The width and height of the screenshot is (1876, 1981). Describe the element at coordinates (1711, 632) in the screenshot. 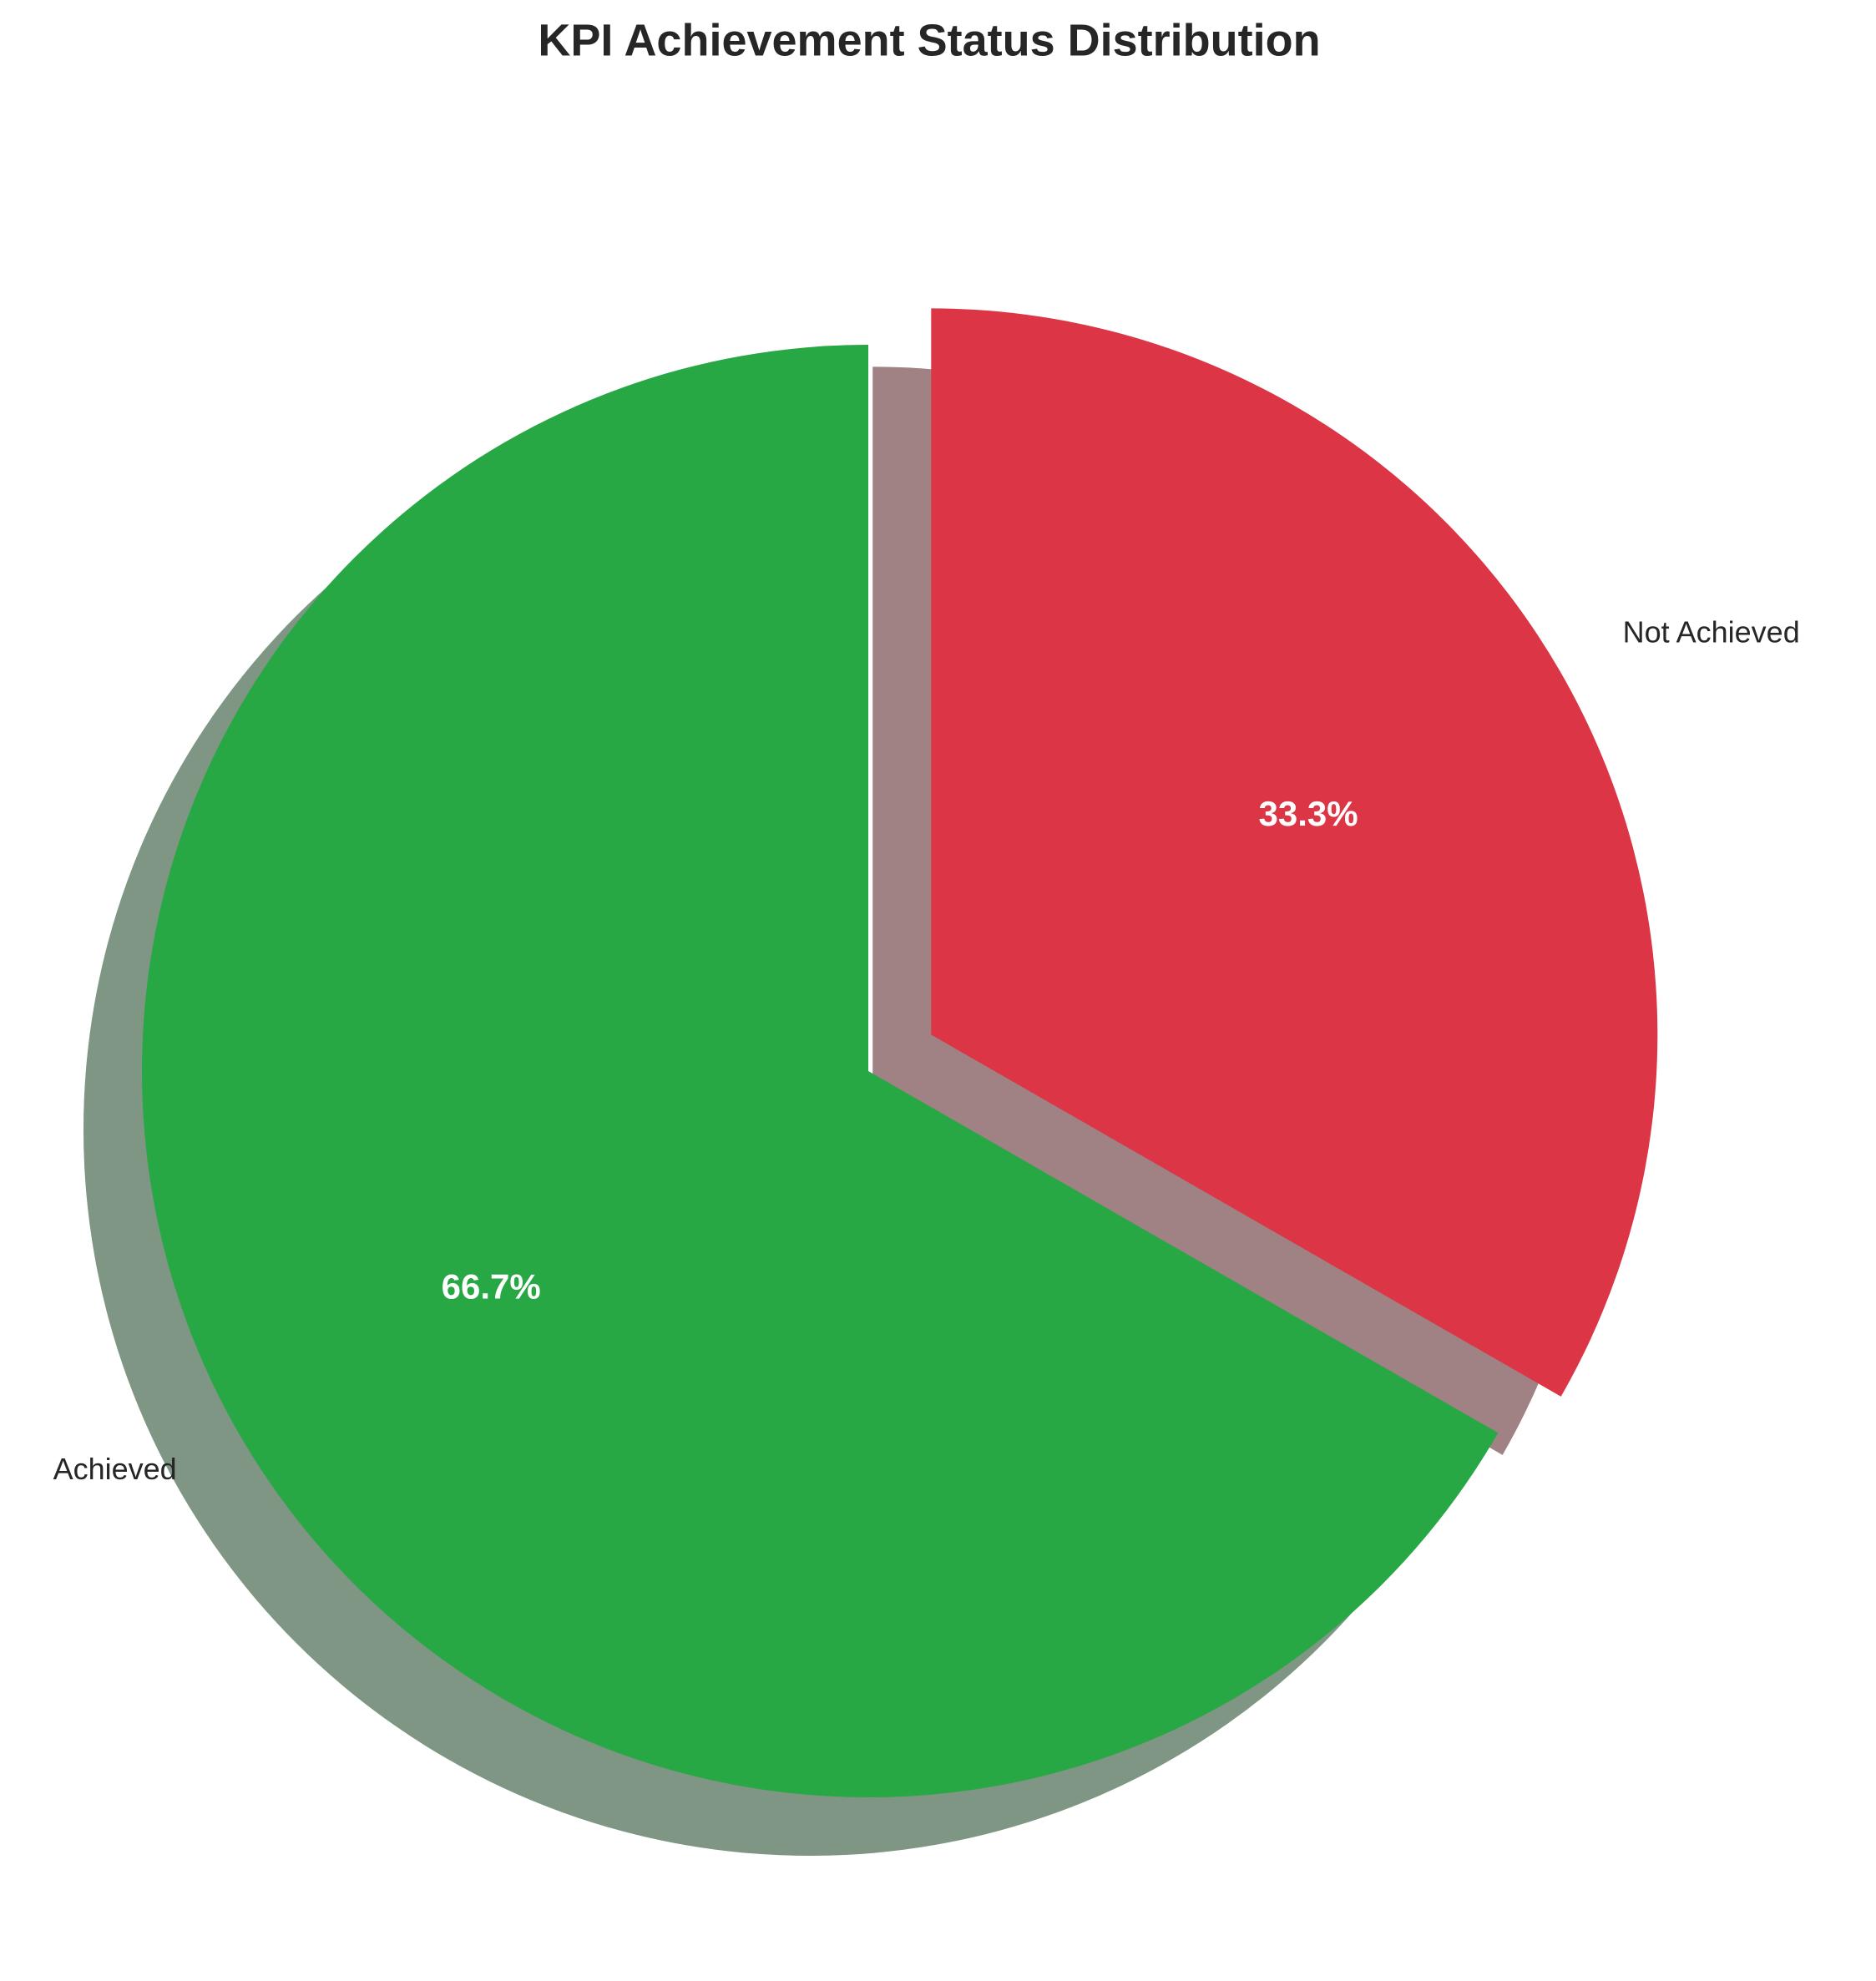

I see `category-label: Not Achieved` at that location.